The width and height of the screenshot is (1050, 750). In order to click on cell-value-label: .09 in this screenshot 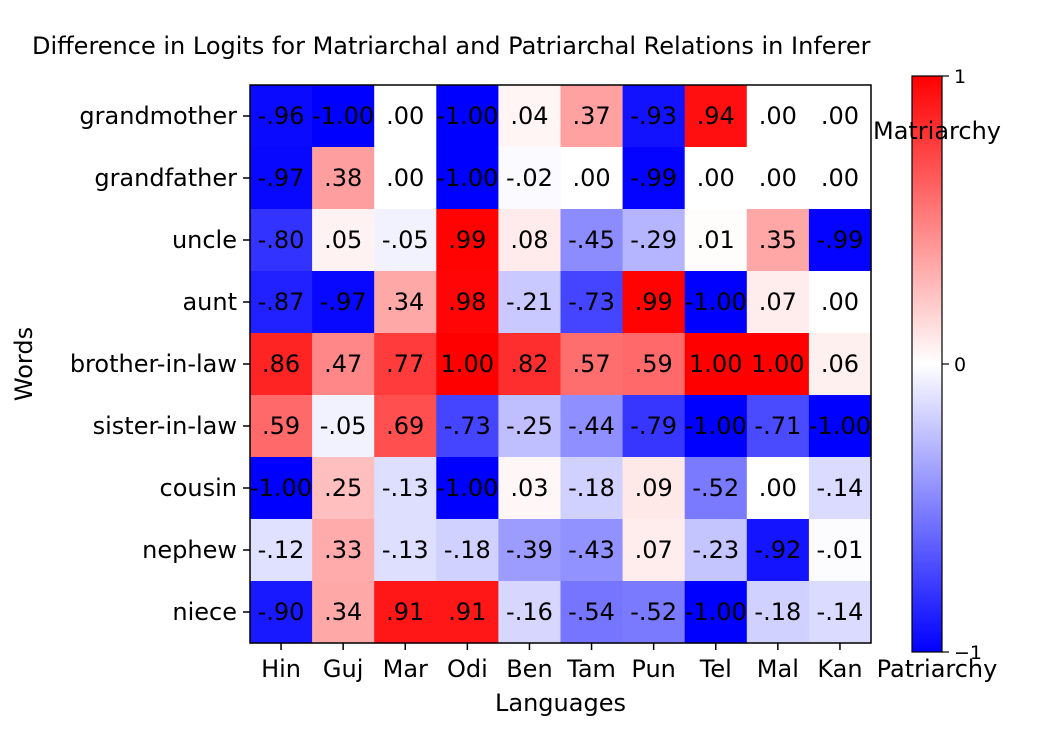, I will do `click(654, 488)`.